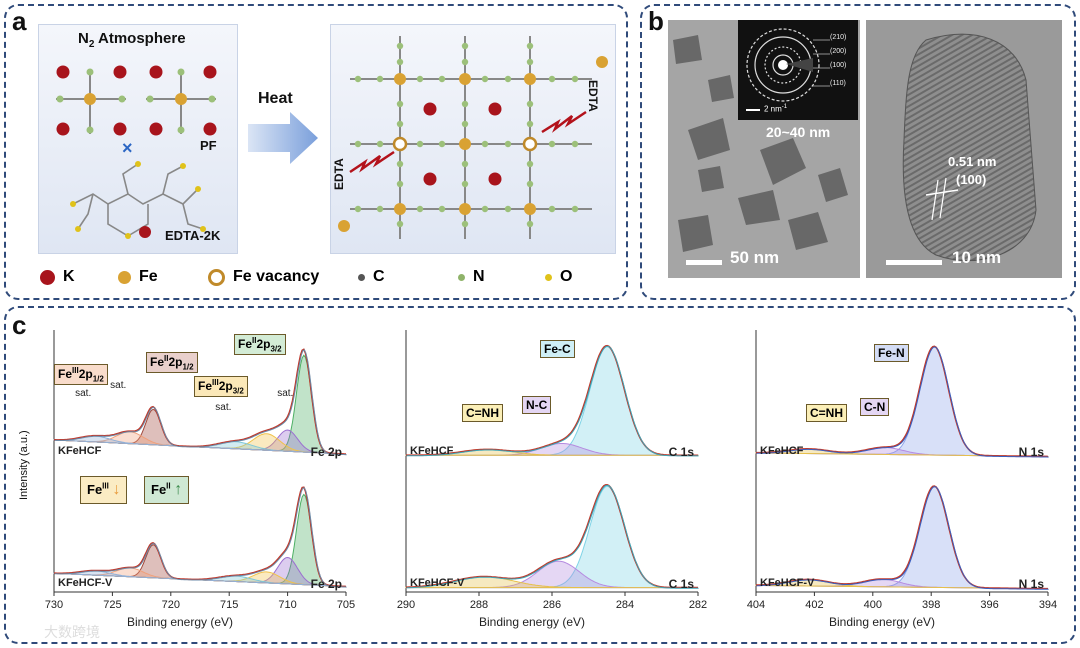 The image size is (1080, 648). I want to click on x-tick-label: 398, so click(931, 605).